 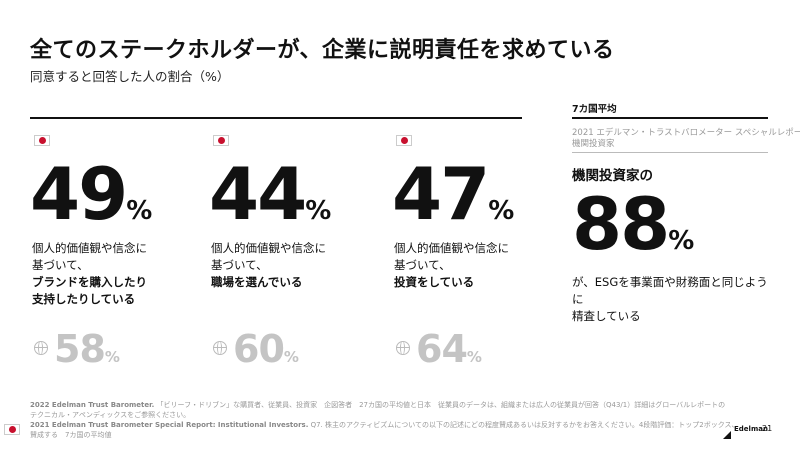 What do you see at coordinates (139, 211) in the screenshot?
I see `column-1-unit: %` at bounding box center [139, 211].